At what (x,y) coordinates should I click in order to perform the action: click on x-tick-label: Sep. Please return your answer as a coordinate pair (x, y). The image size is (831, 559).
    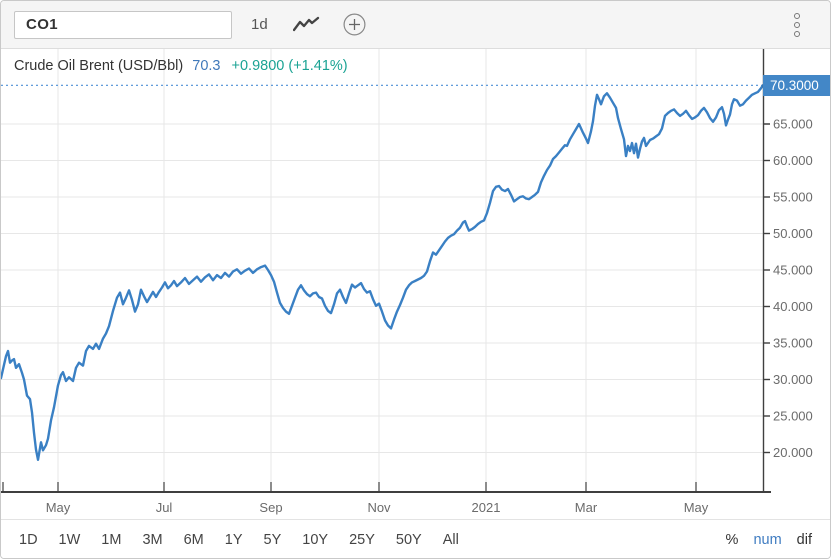
    Looking at the image, I should click on (270, 507).